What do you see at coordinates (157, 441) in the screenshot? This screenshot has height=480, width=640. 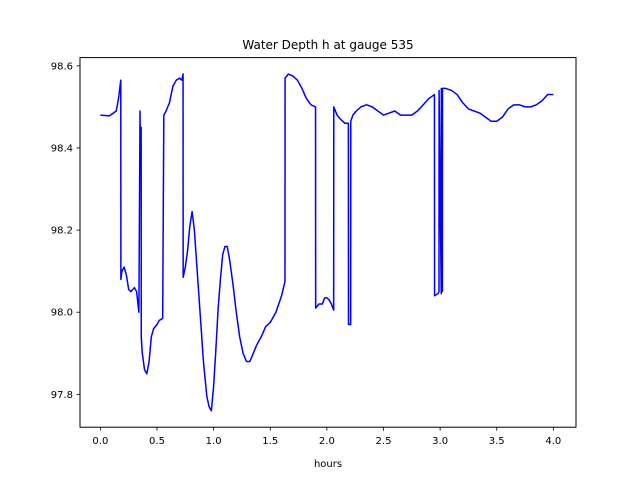 I see `x-tick-label: 0.5` at bounding box center [157, 441].